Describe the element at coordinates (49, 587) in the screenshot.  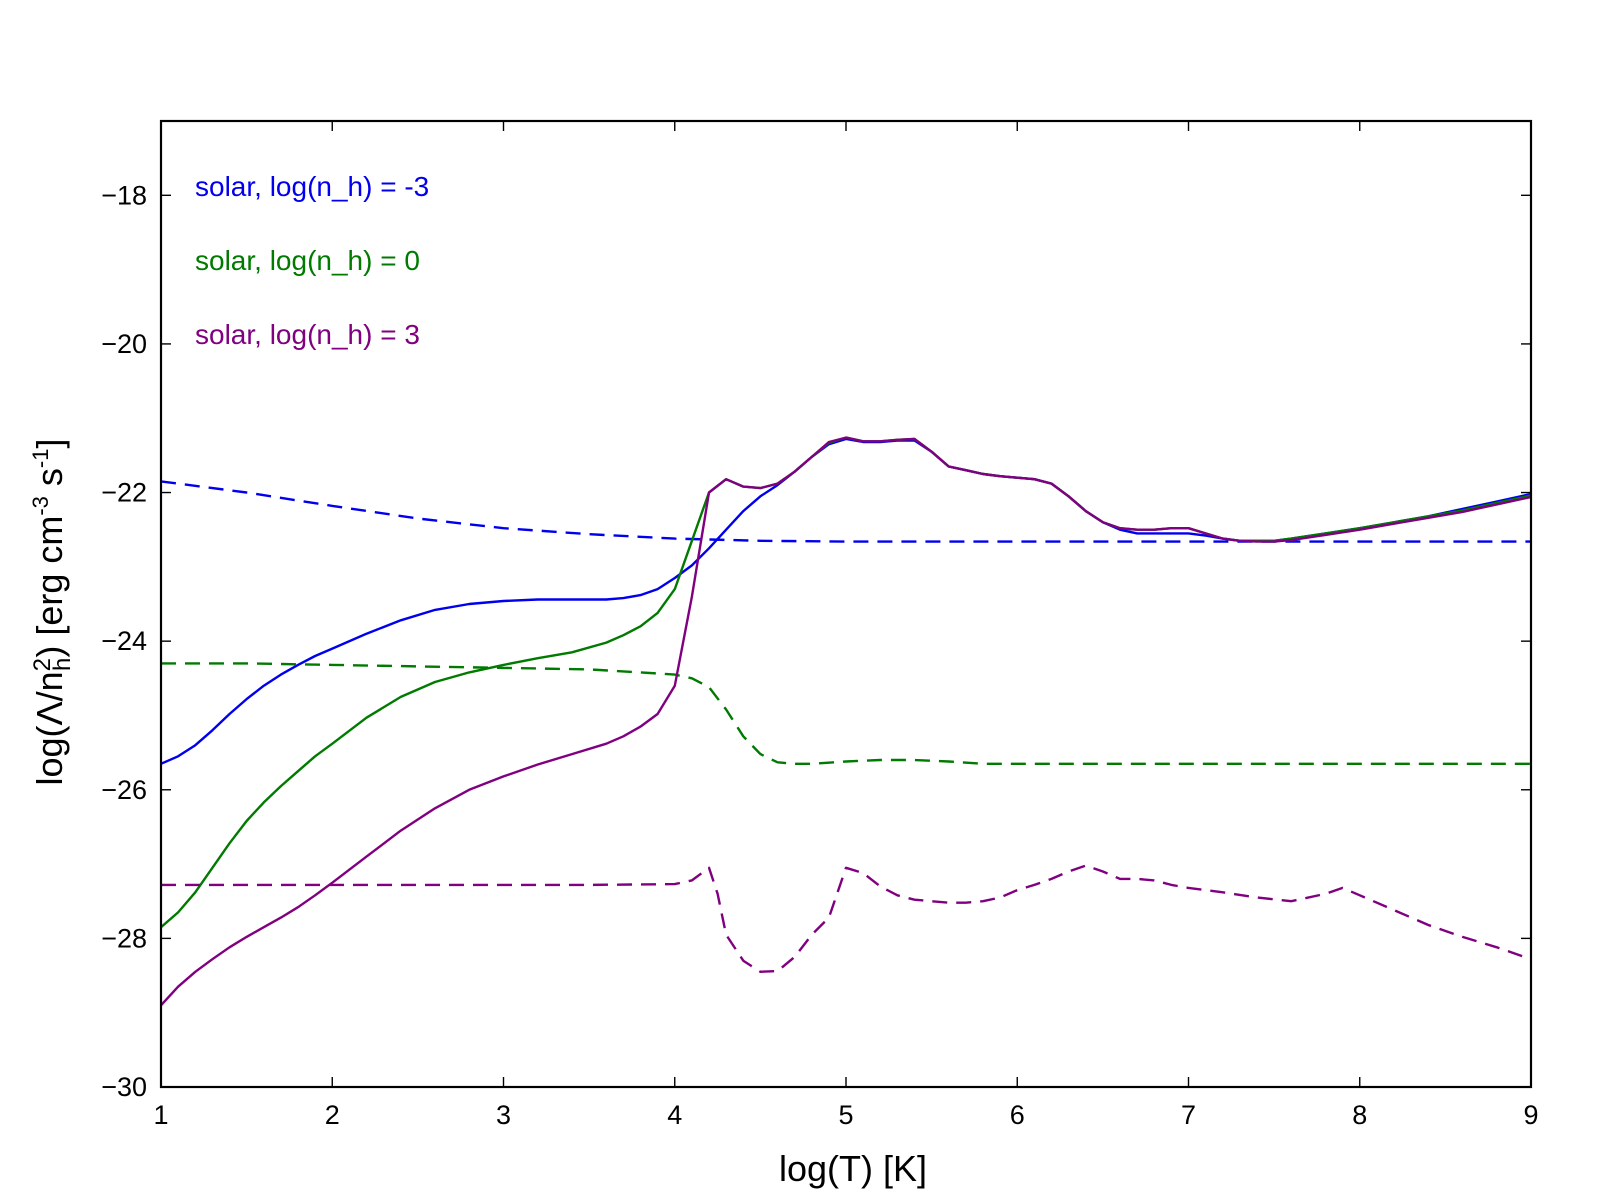
I see `y-axis-title-mid: ) [erg cm` at that location.